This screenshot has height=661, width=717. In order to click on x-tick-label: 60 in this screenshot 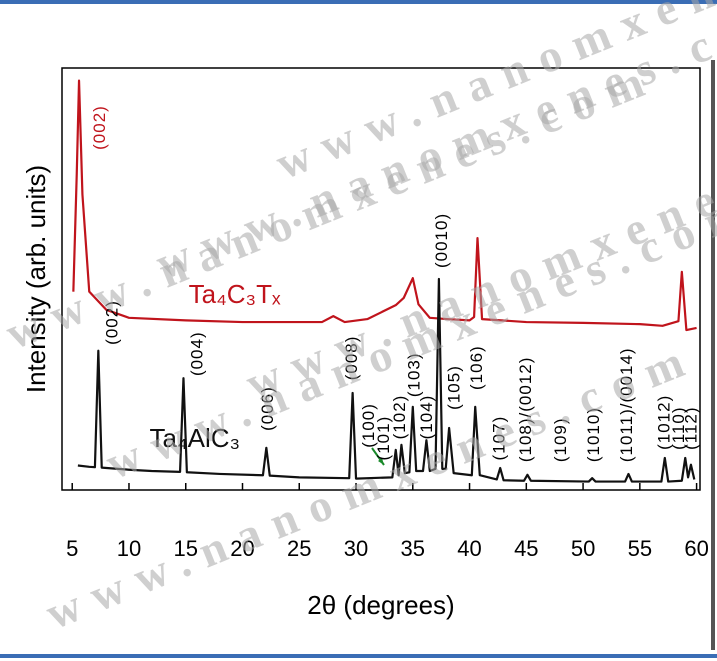, I will do `click(696, 548)`.